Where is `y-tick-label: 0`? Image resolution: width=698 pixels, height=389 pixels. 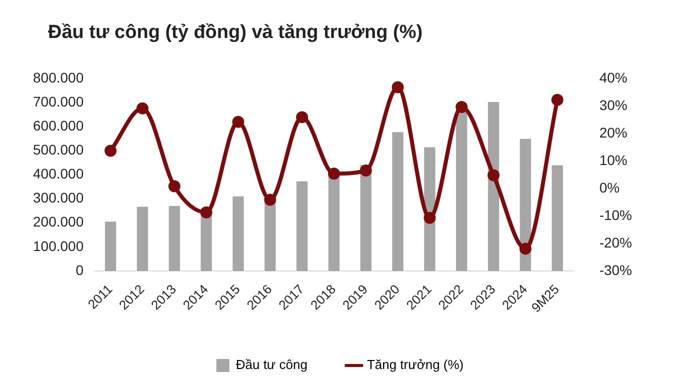 y-tick-label: 0 is located at coordinates (80, 270).